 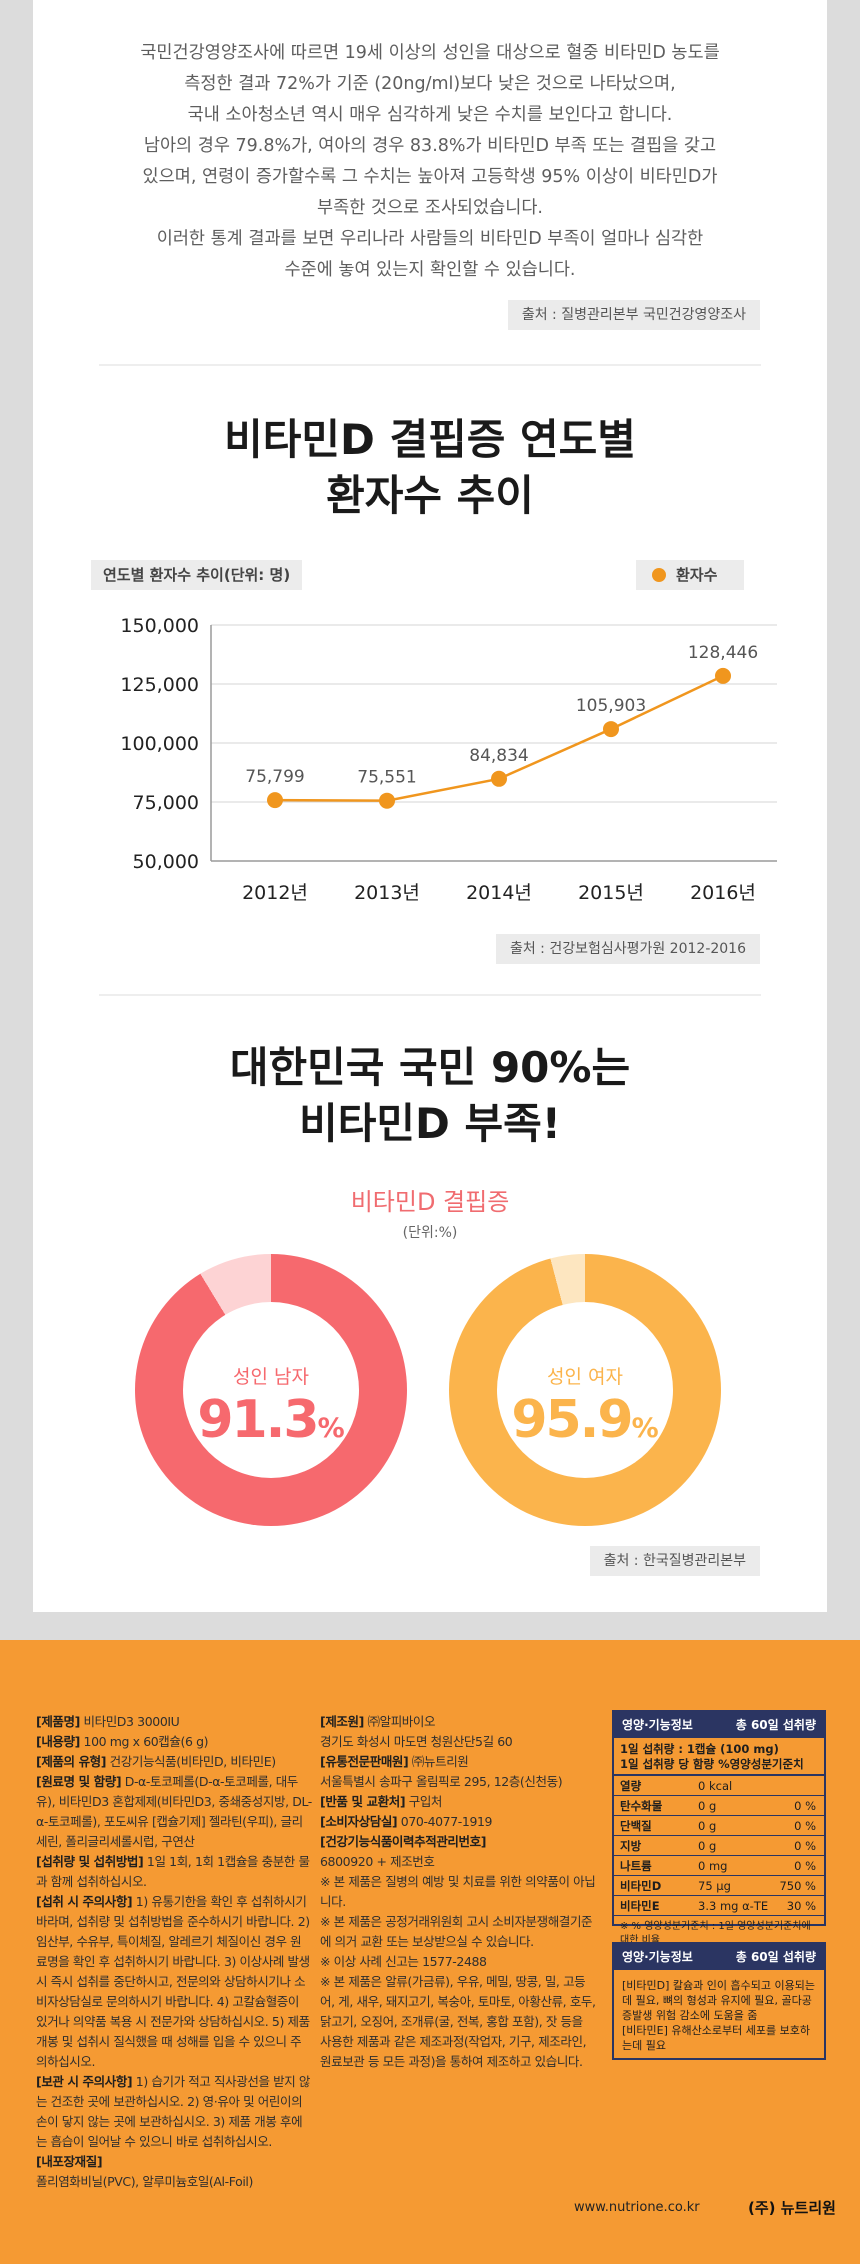 I want to click on nutrient-name: 탄수화물, so click(x=641, y=1806).